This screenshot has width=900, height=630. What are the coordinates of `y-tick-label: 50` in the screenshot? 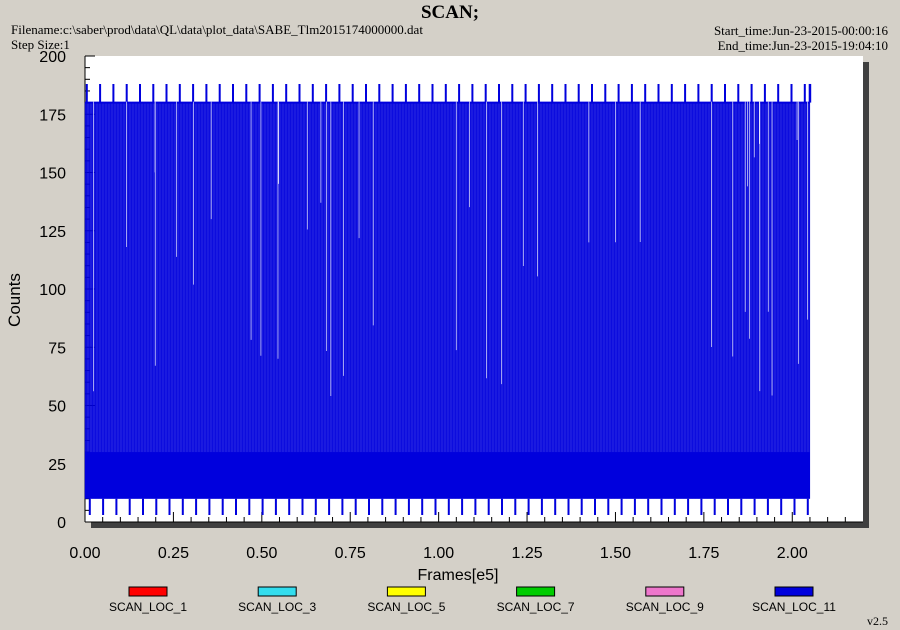 It's located at (57, 407).